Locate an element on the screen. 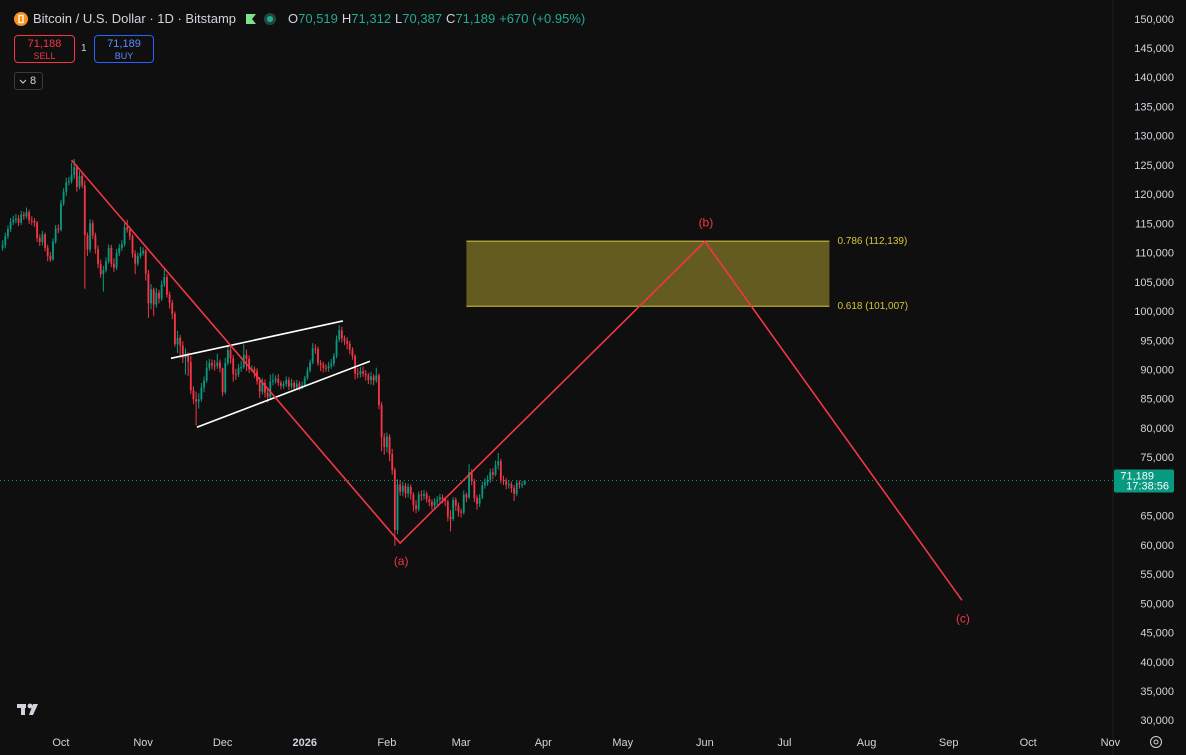  y-tick-label: 45,000 is located at coordinates (1157, 634).